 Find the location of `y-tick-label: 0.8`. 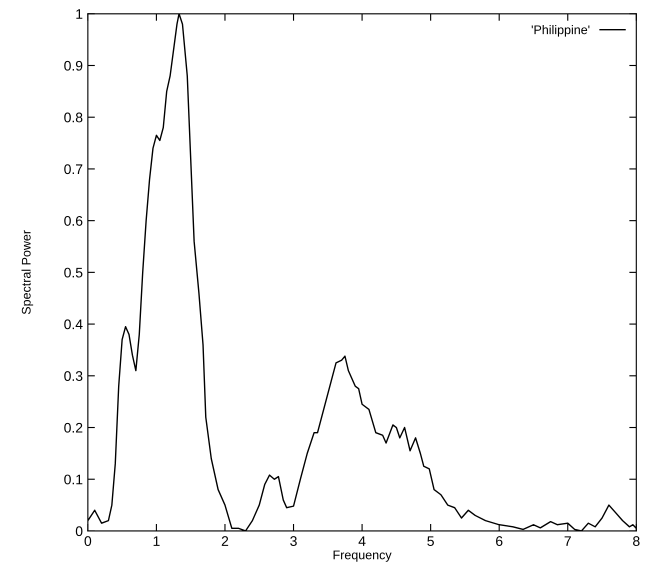

y-tick-label: 0.8 is located at coordinates (73, 117).